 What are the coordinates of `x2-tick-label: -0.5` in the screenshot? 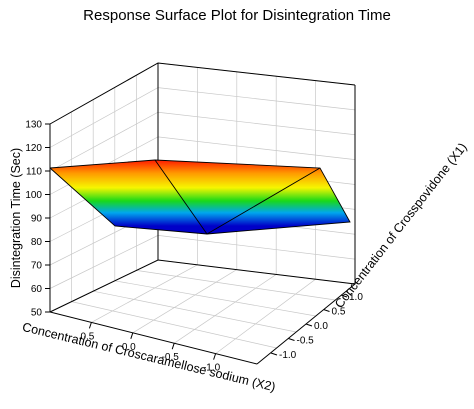 It's located at (171, 357).